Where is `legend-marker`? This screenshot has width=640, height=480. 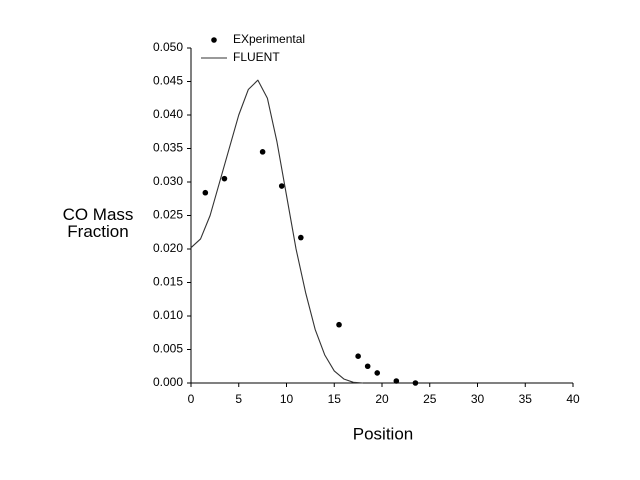
legend-marker is located at coordinates (214, 40).